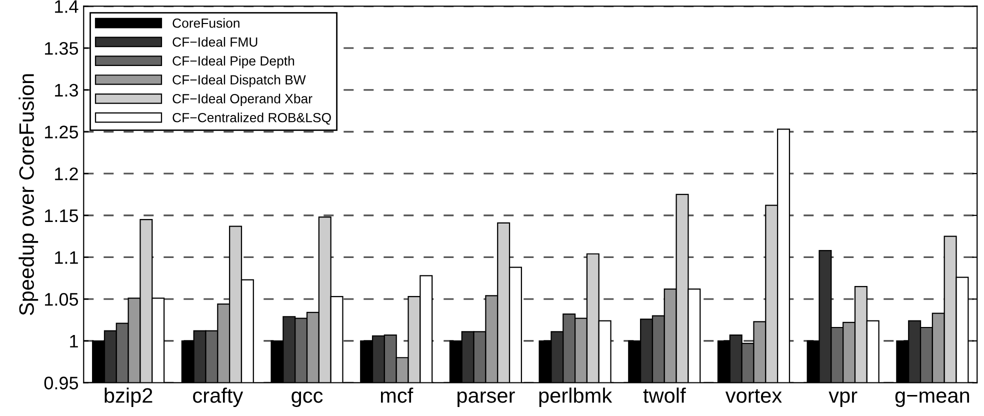  I want to click on x-tick-label: gcc, so click(307, 399).